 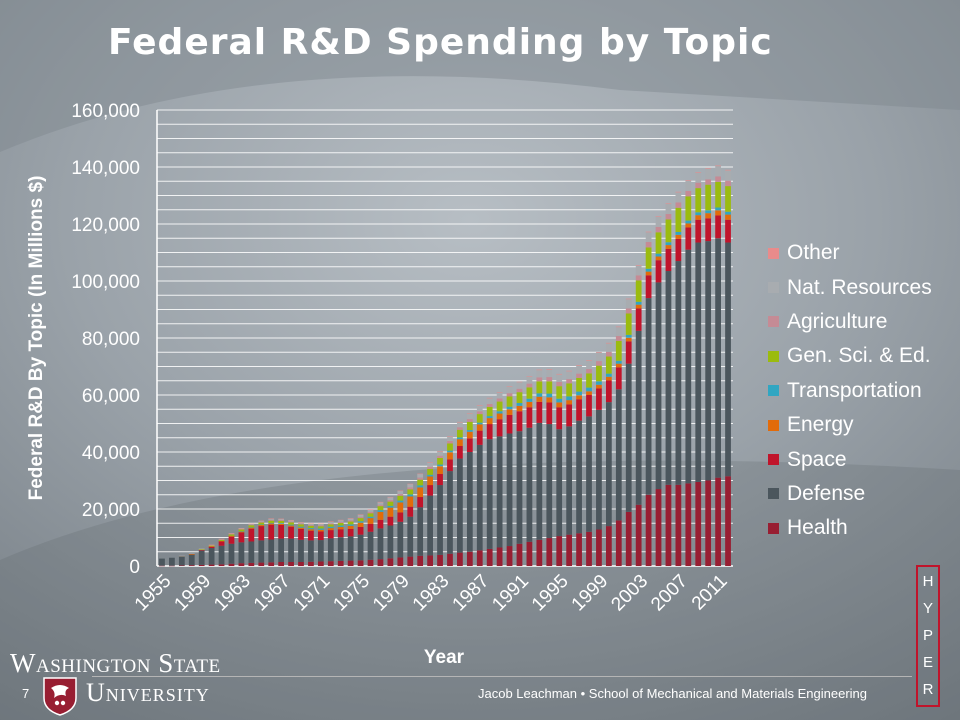 What do you see at coordinates (773, 528) in the screenshot?
I see `legend-swatch` at bounding box center [773, 528].